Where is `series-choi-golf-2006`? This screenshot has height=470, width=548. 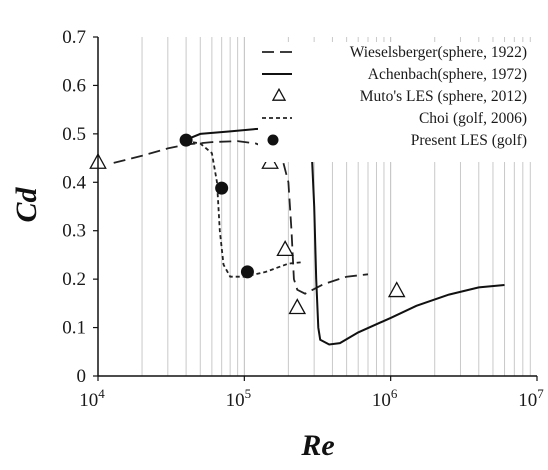 series-choi-golf-2006 is located at coordinates (244, 209).